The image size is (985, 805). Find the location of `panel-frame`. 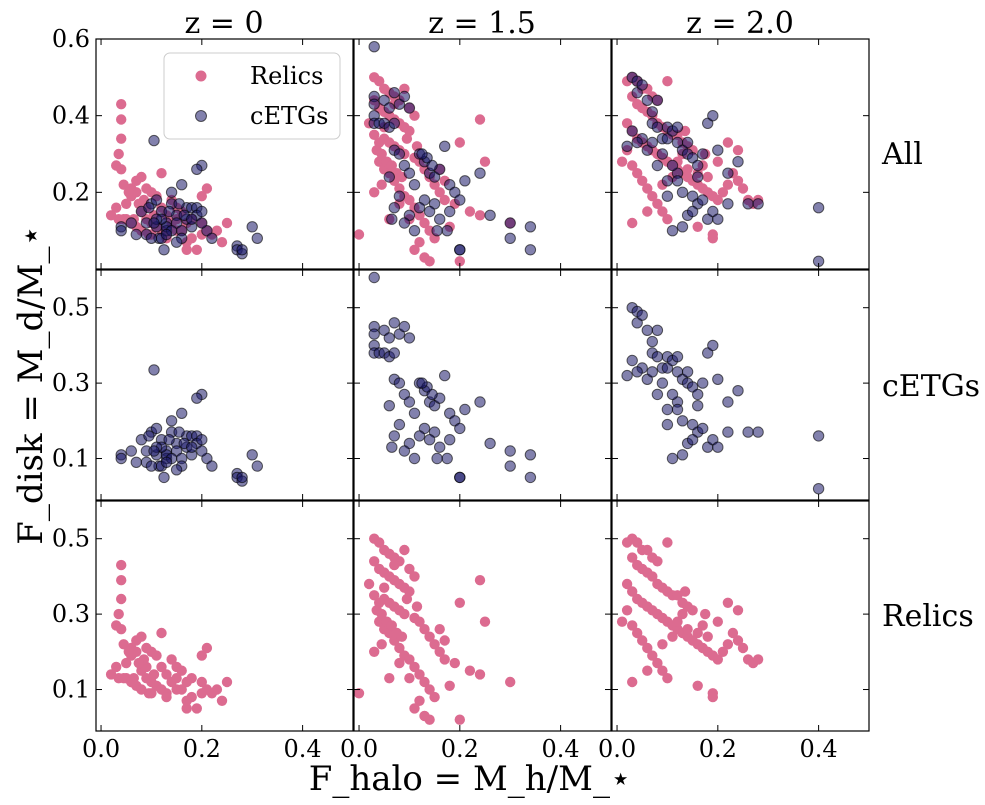

panel-frame is located at coordinates (224, 154).